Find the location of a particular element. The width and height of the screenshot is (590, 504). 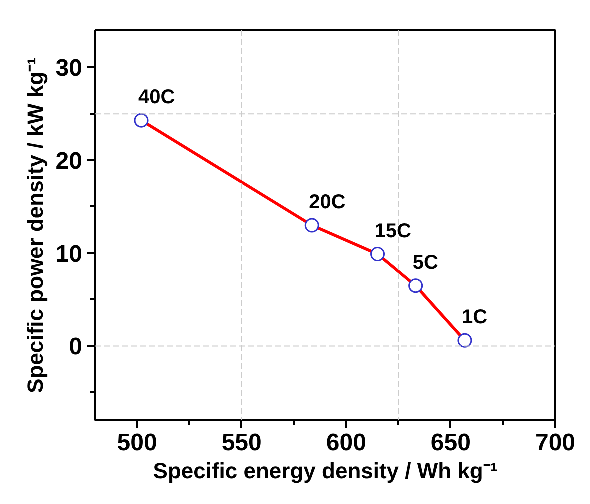

annotation: 40C is located at coordinates (157, 97).